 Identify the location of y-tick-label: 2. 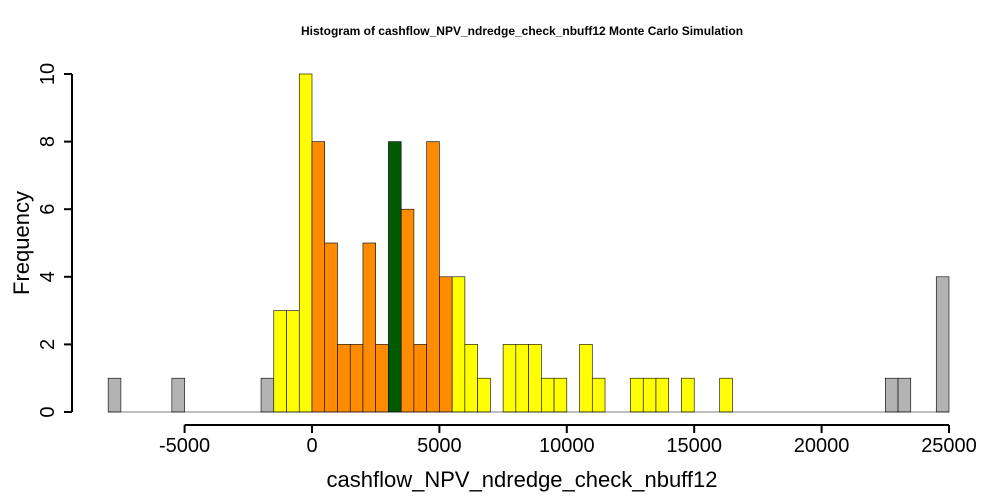
(48, 344).